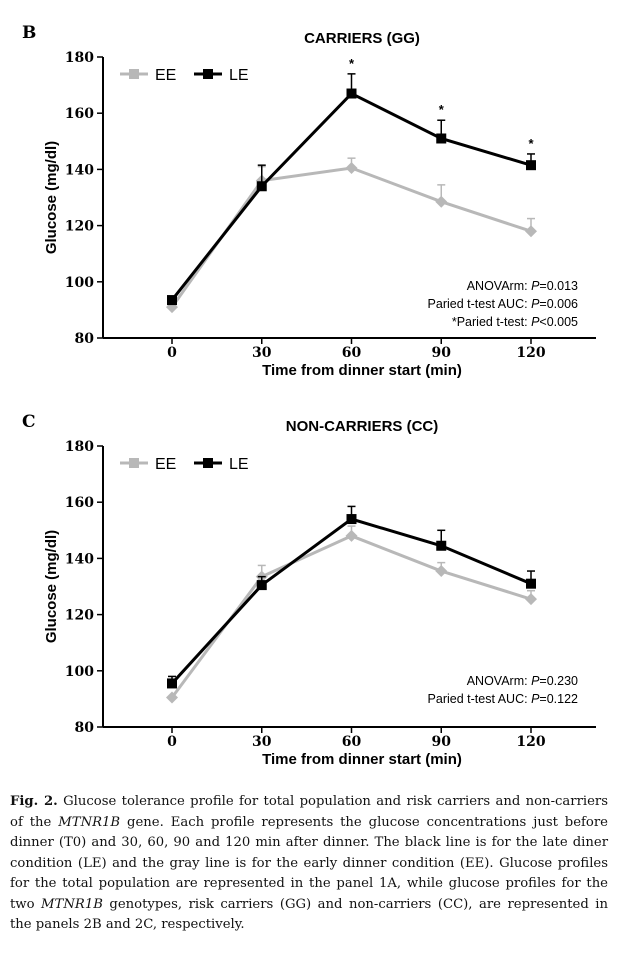 Image resolution: width=641 pixels, height=954 pixels. What do you see at coordinates (34, 801) in the screenshot?
I see `caption-label: Fig. 2.` at bounding box center [34, 801].